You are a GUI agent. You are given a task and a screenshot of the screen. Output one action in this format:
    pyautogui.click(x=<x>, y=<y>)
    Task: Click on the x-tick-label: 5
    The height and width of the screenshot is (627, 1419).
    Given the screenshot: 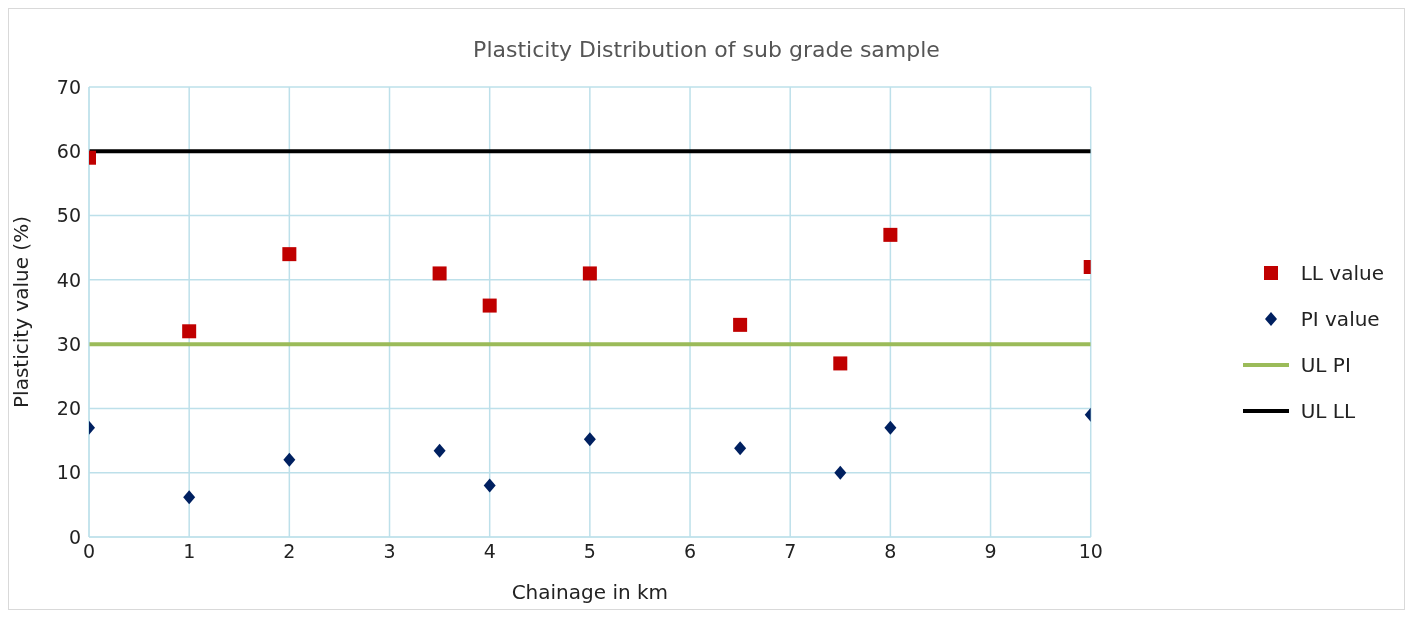 What is the action you would take?
    pyautogui.click(x=589, y=551)
    